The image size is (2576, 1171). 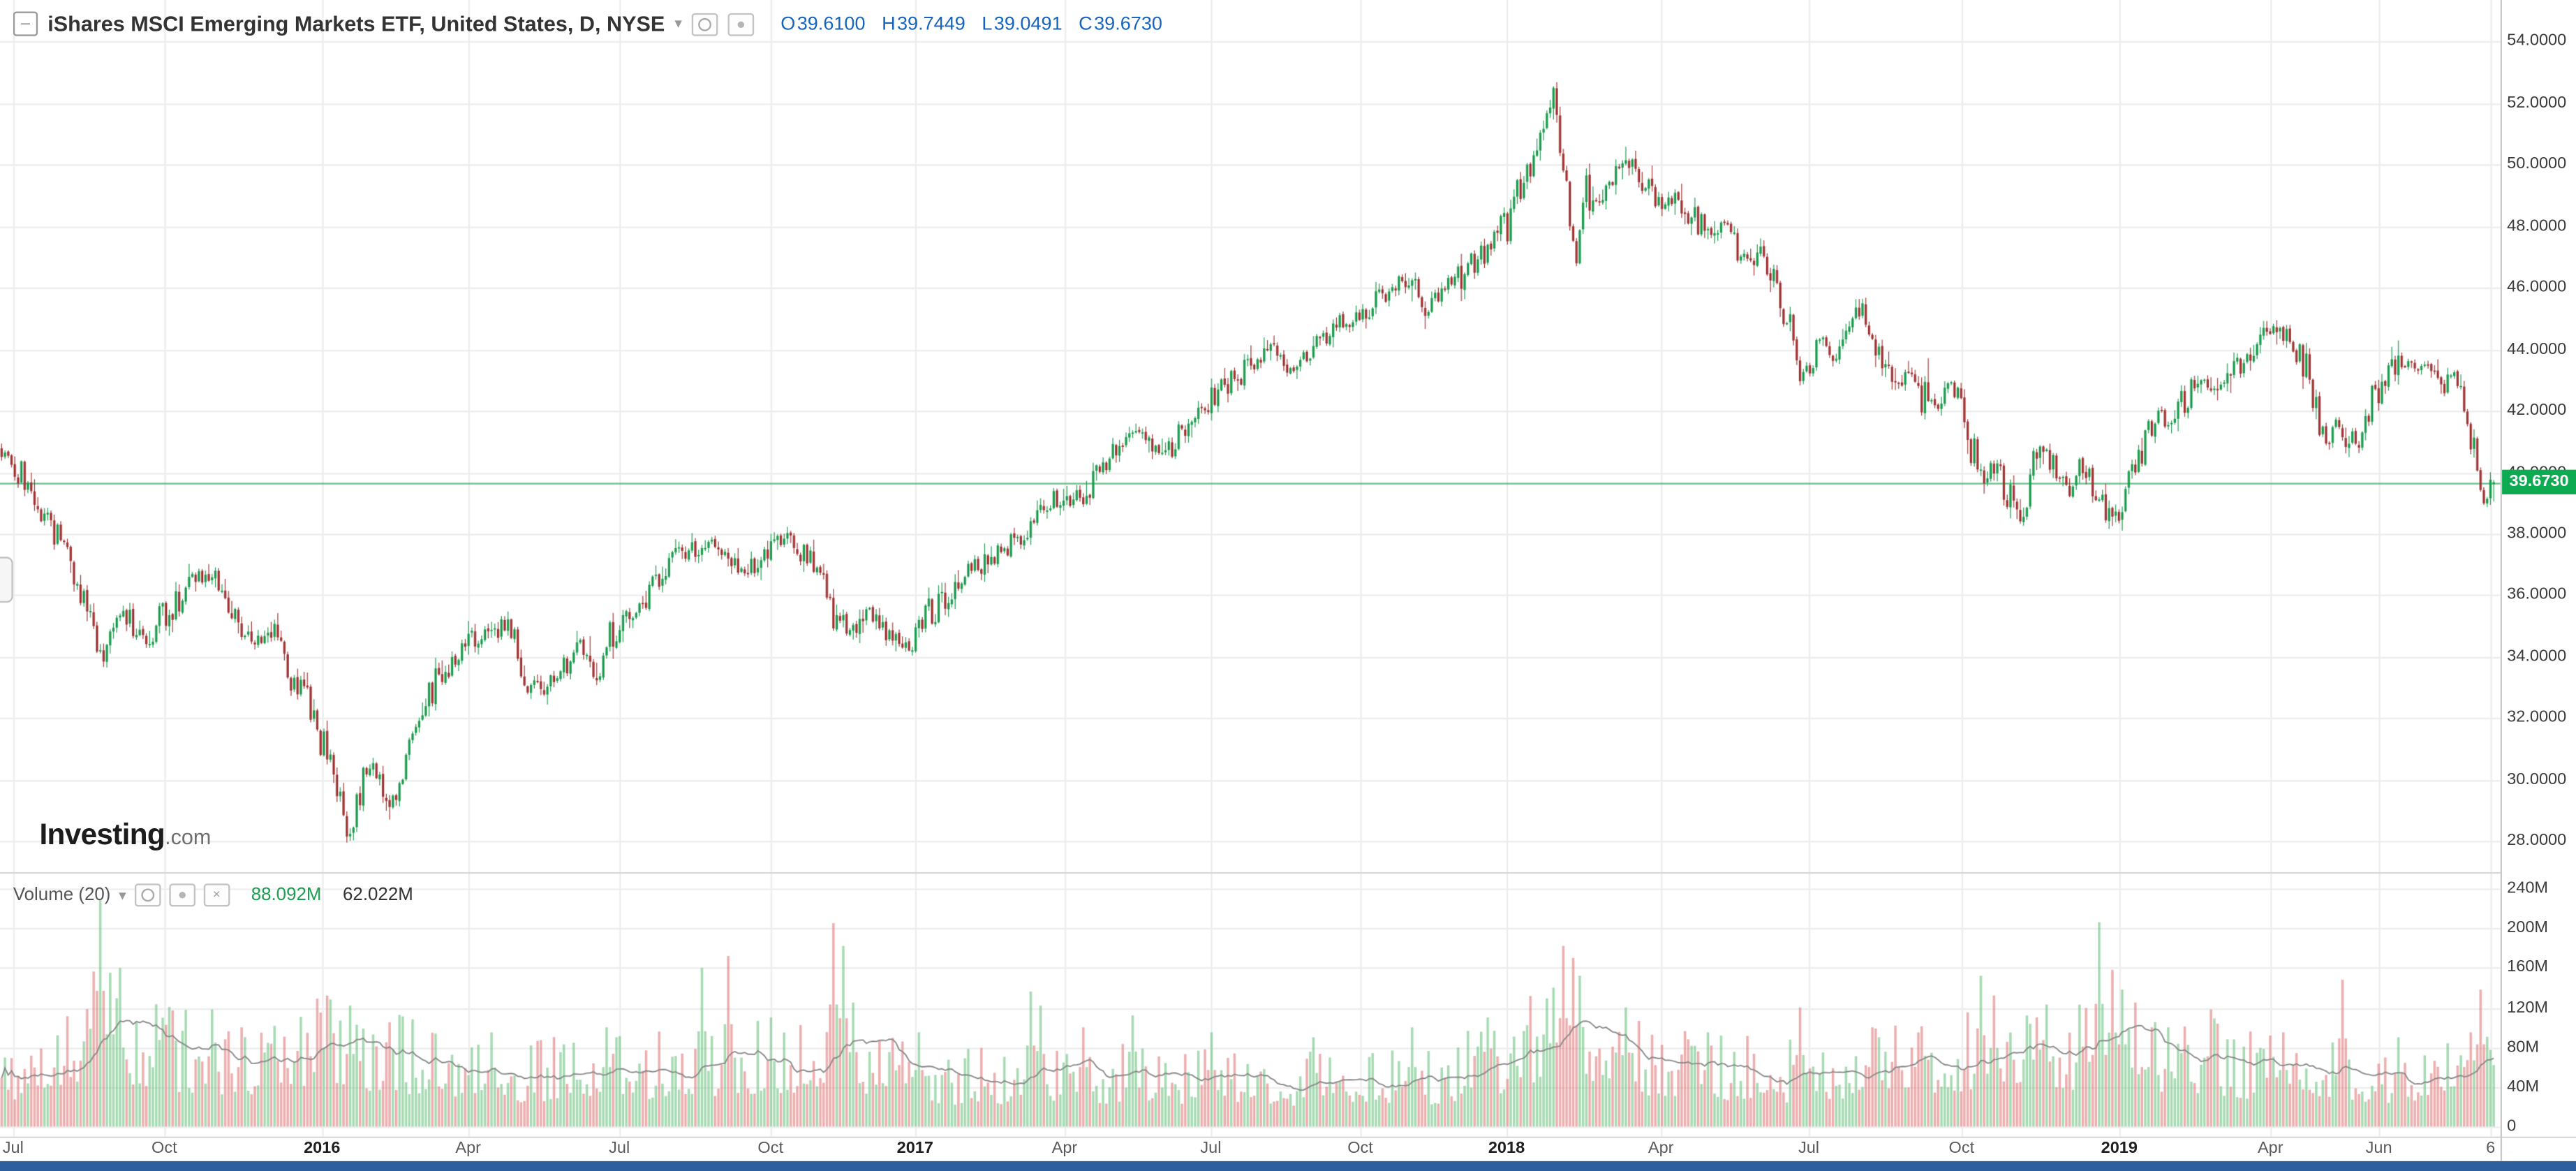 I want to click on current-price-tag: 39.6730, so click(x=2539, y=482).